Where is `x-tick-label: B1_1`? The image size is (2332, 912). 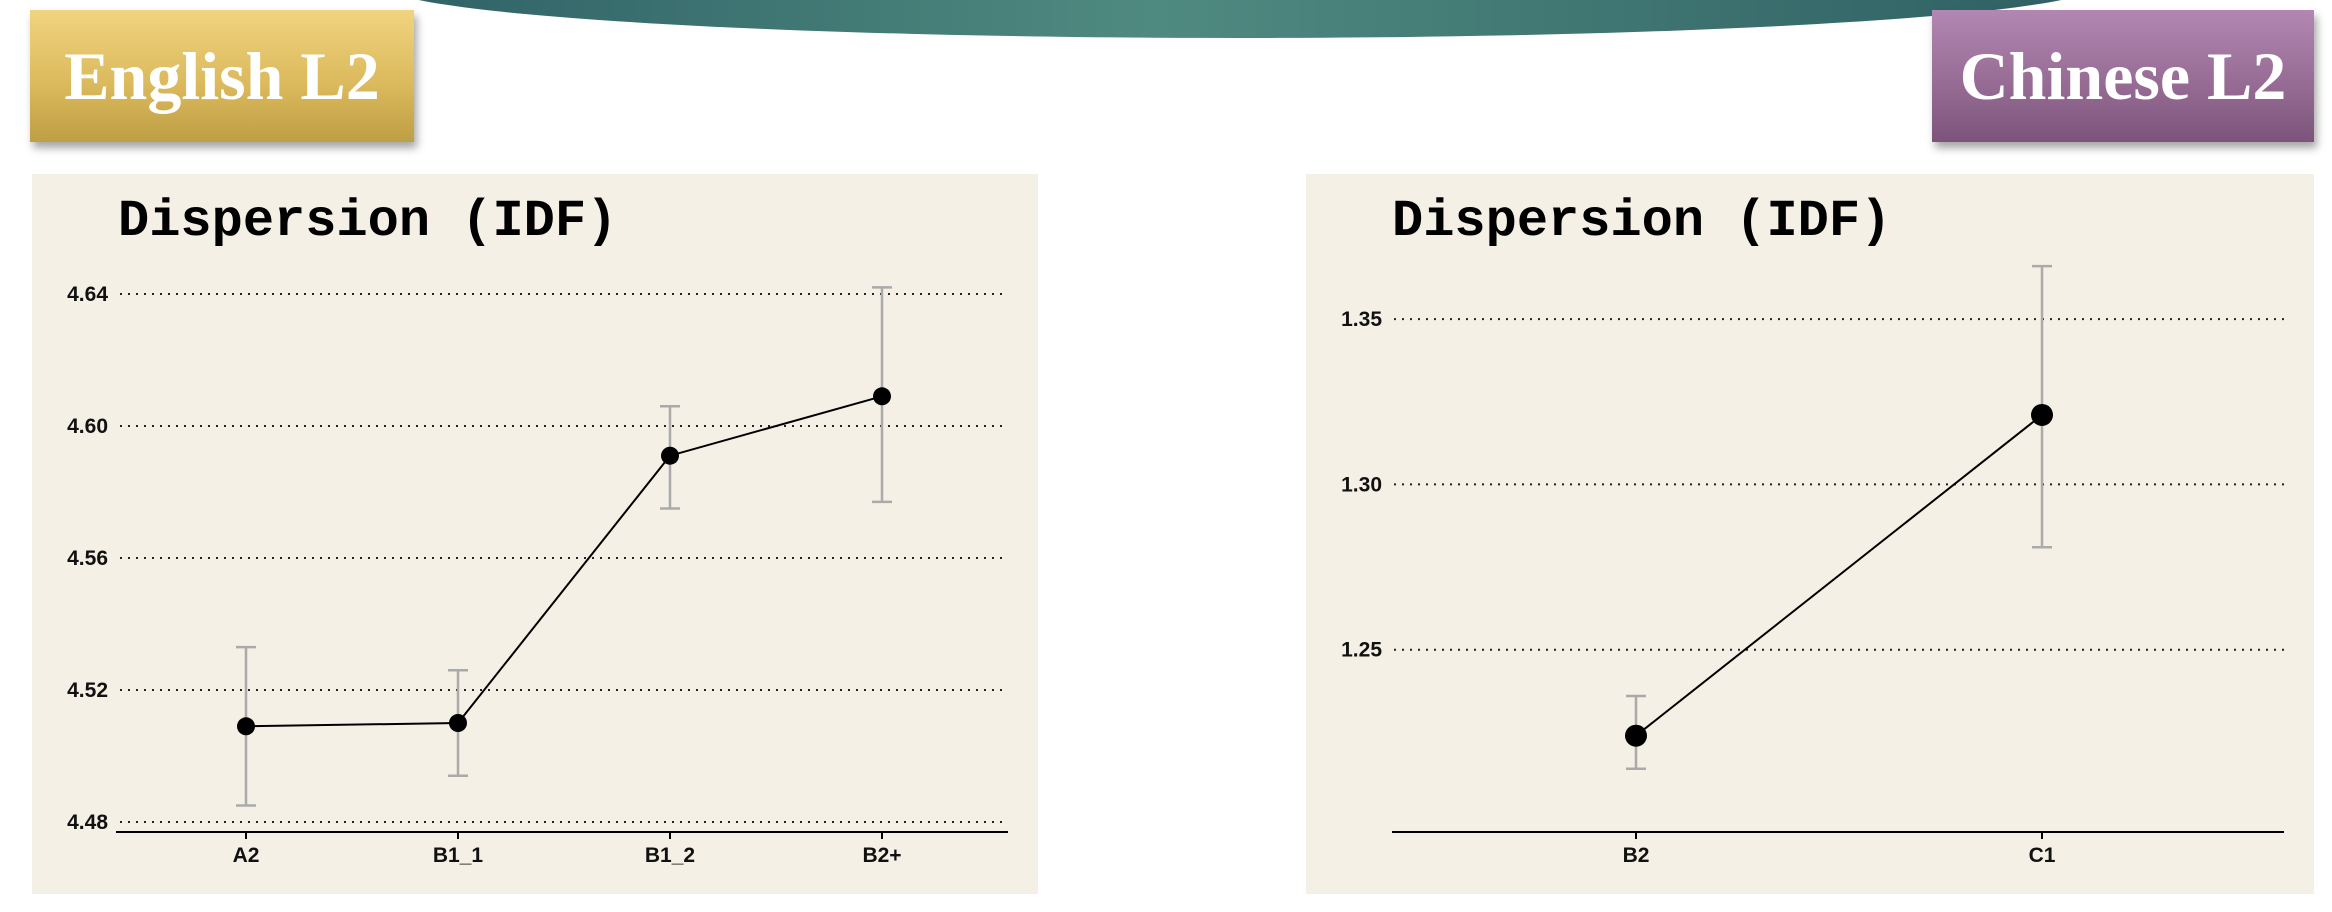 x-tick-label: B1_1 is located at coordinates (458, 855).